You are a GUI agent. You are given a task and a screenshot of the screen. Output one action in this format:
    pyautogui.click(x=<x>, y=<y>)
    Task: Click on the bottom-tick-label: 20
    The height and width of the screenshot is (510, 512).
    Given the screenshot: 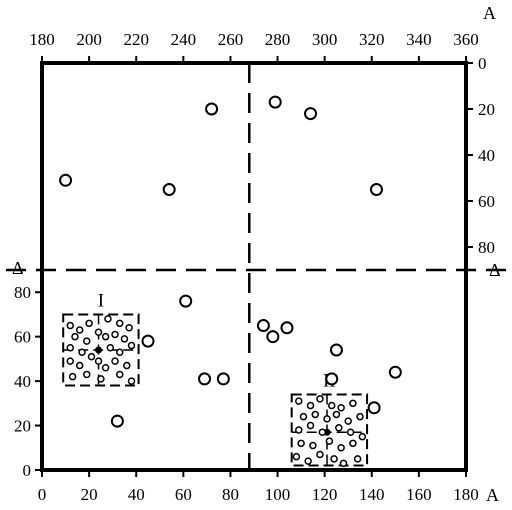 What is the action you would take?
    pyautogui.click(x=89, y=494)
    